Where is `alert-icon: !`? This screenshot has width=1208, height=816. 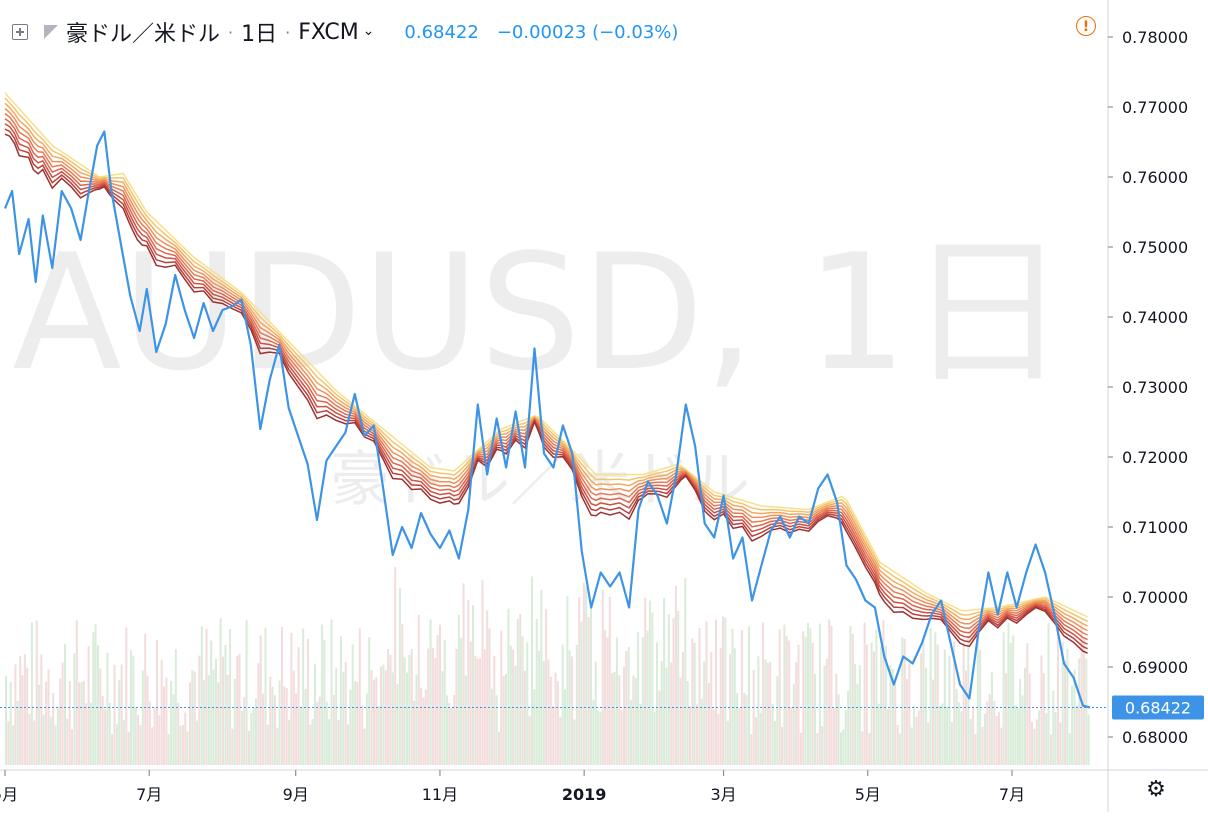
alert-icon: ! is located at coordinates (1086, 26).